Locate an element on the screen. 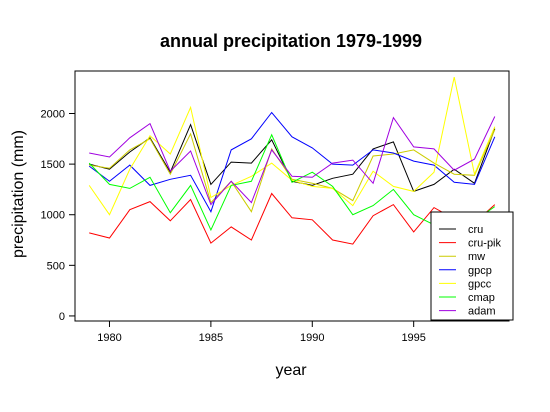 The image size is (550, 412). y-tick-label: 1500 is located at coordinates (53, 165).